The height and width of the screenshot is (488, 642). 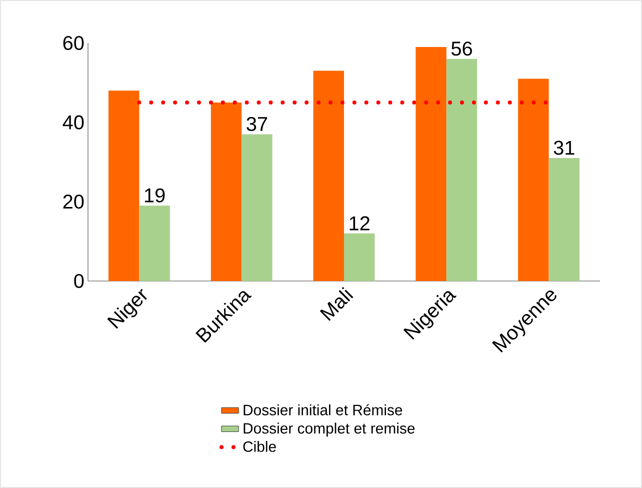 I want to click on data-label: 37, so click(x=257, y=124).